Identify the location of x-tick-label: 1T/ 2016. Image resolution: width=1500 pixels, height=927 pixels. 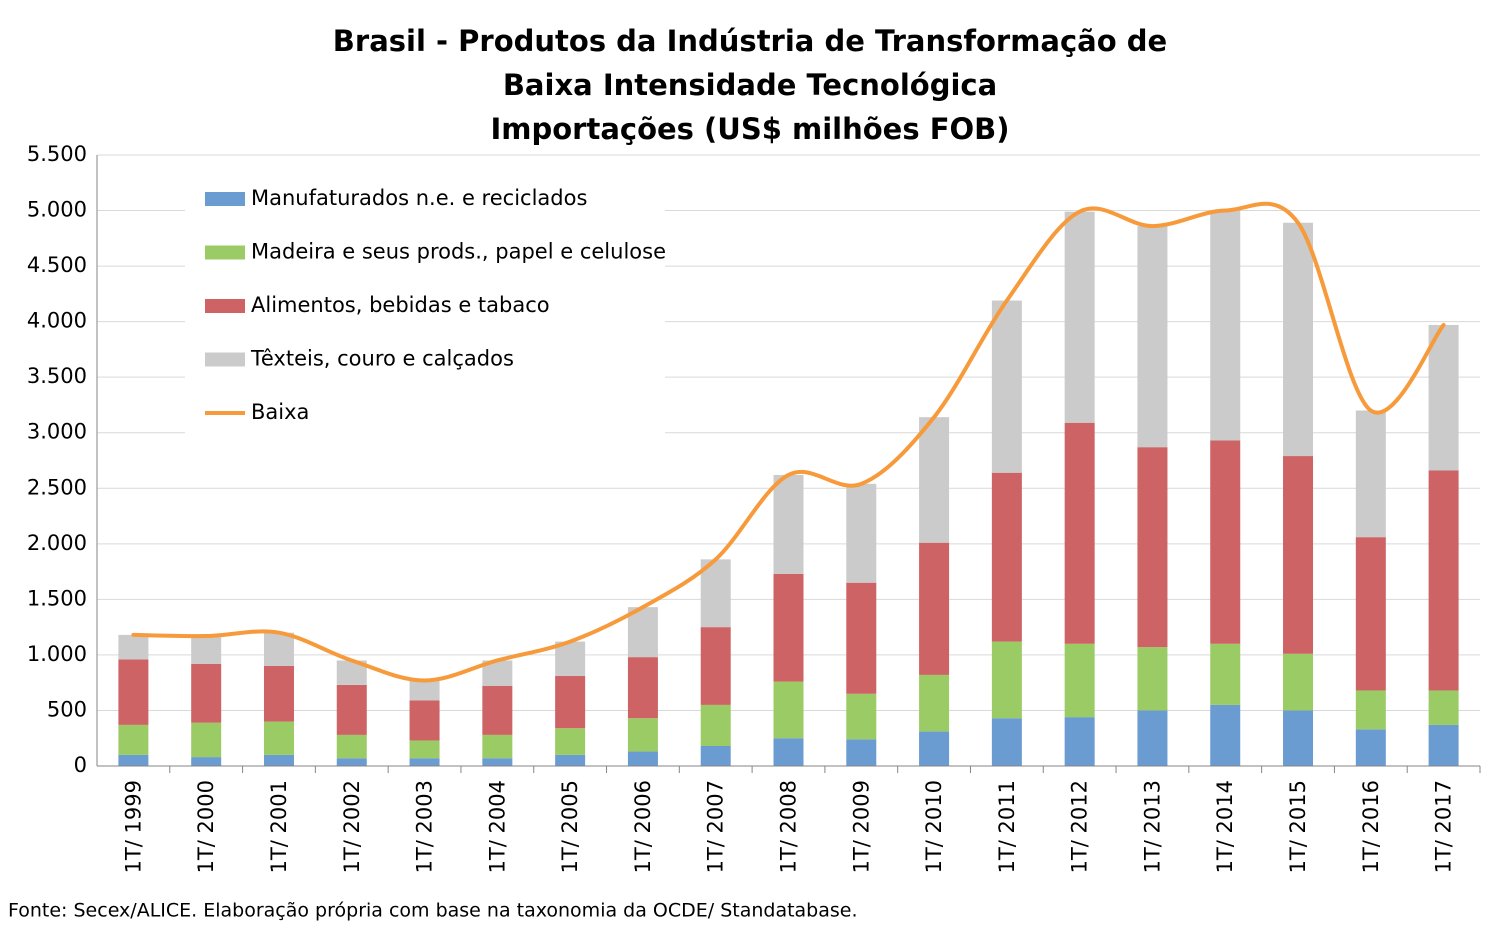
(1371, 826).